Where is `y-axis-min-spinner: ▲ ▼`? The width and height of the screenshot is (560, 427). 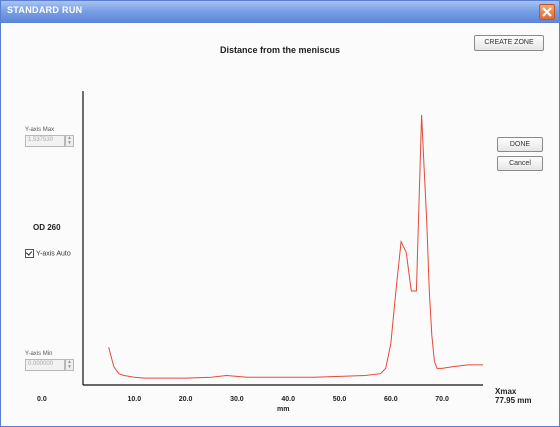 y-axis-min-spinner: ▲ ▼ is located at coordinates (69, 365).